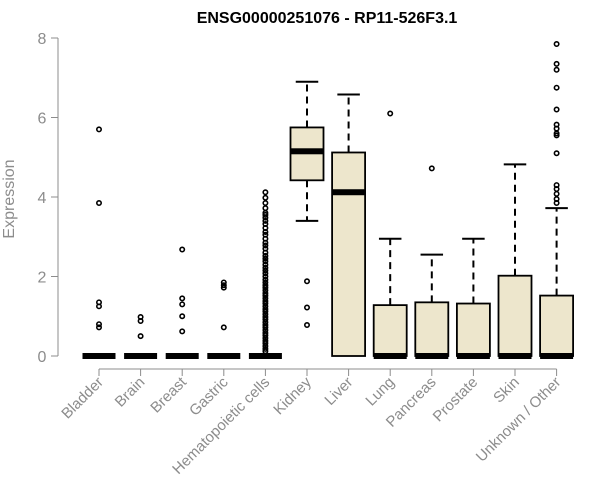  I want to click on y-axis: 0 2 4 6 8, so click(48, 198).